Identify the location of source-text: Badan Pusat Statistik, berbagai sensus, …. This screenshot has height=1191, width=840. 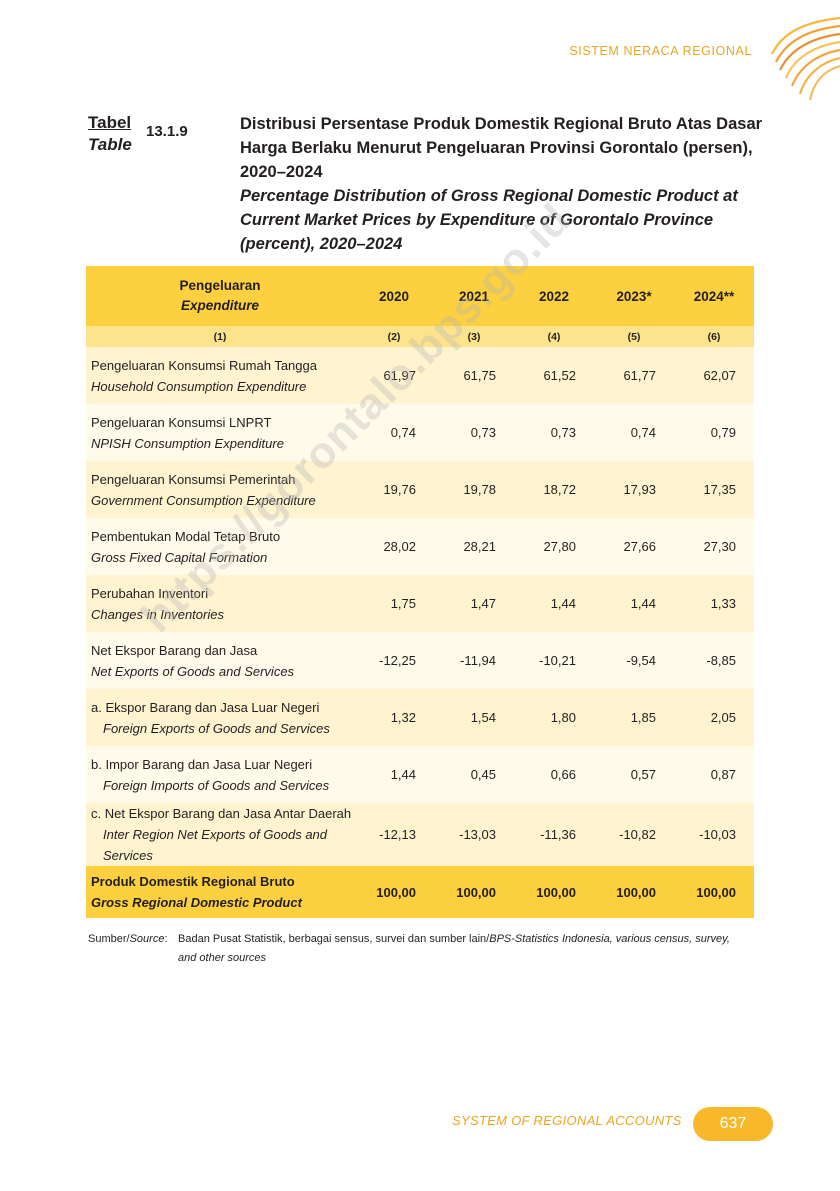
(463, 949).